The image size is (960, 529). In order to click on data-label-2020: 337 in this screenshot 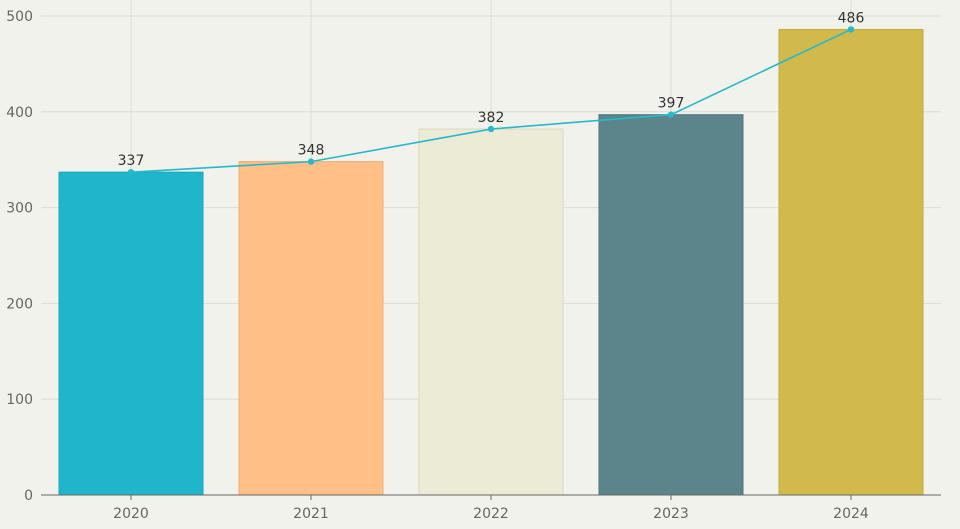, I will do `click(131, 161)`.